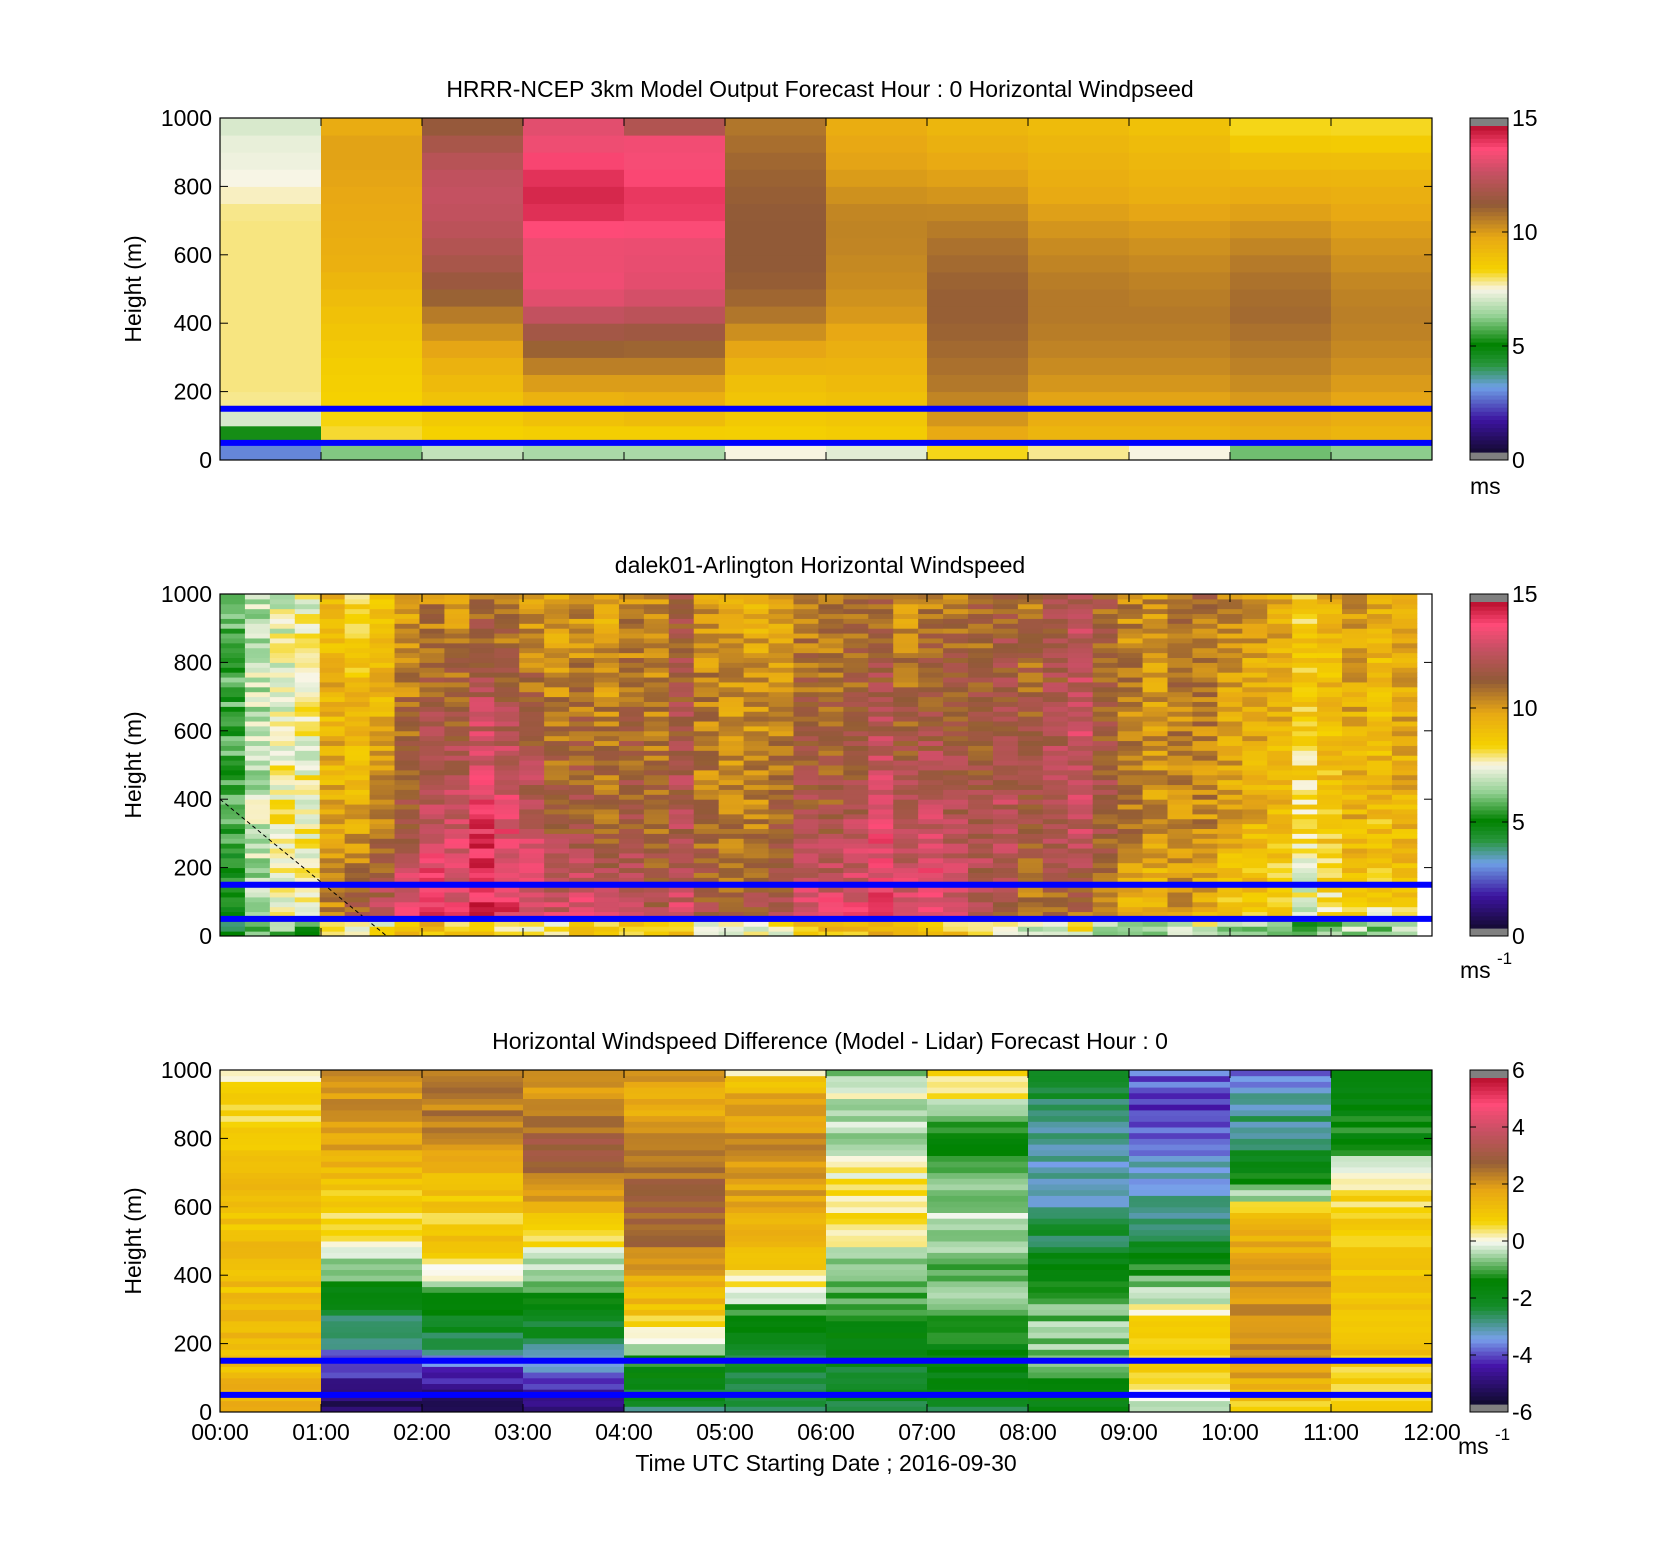 The width and height of the screenshot is (1680, 1561). Describe the element at coordinates (1522, 1412) in the screenshot. I see `colorbar-tick-label: -6` at that location.